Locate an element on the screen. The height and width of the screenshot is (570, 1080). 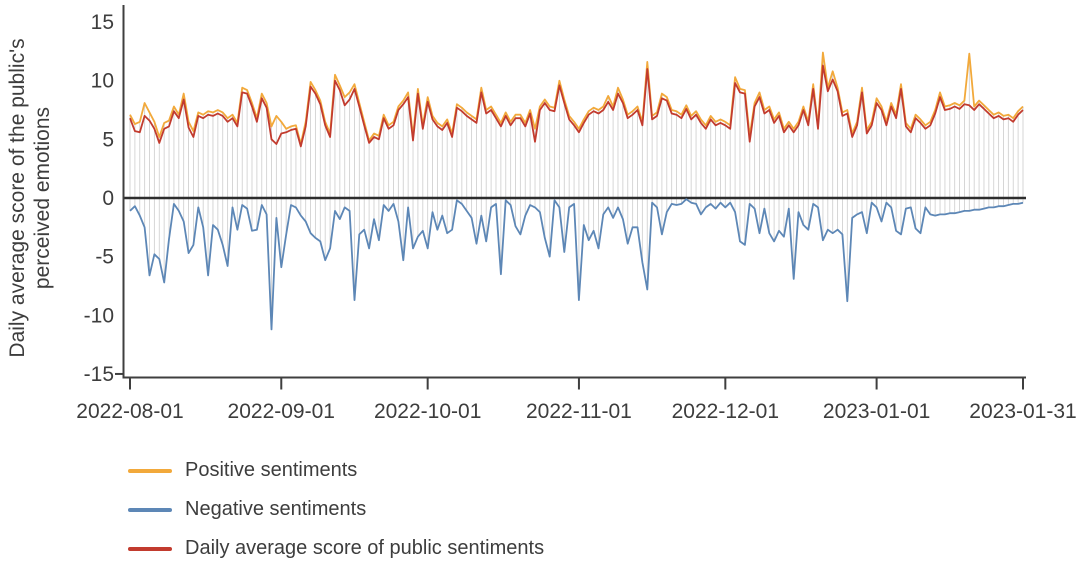
x-tick-label: 2022-10-01 is located at coordinates (427, 411).